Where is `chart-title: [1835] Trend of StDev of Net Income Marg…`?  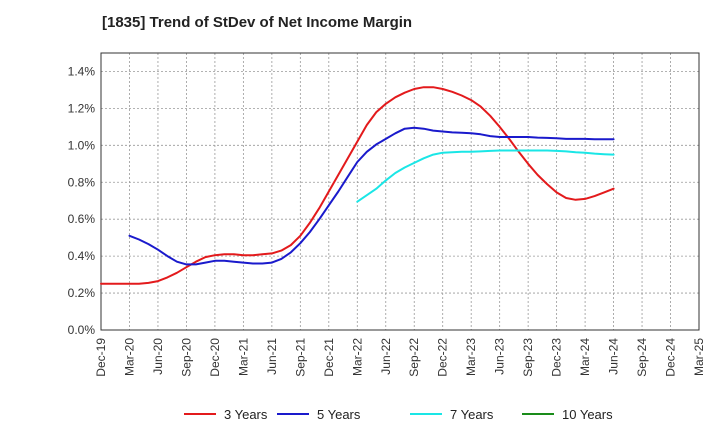 chart-title: [1835] Trend of StDev of Net Income Marg… is located at coordinates (257, 22).